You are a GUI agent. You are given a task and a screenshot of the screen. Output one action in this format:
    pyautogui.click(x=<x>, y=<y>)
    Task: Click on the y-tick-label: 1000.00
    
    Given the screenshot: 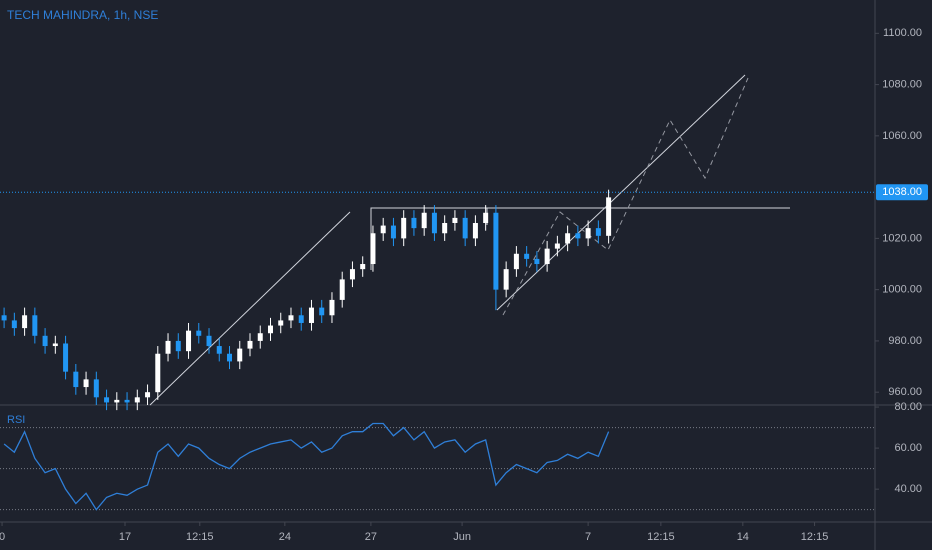 What is the action you would take?
    pyautogui.click(x=902, y=290)
    